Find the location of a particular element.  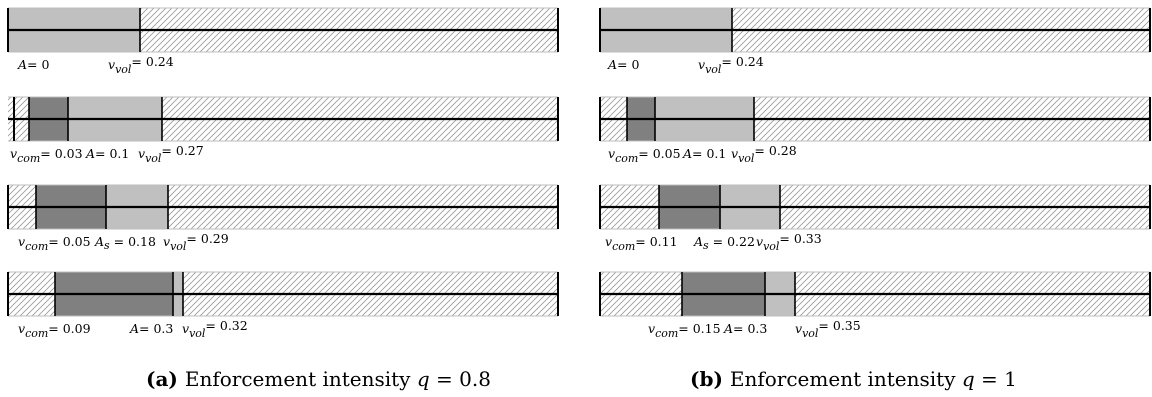

vvol-label: vvol= 0.27 is located at coordinates (171, 154).